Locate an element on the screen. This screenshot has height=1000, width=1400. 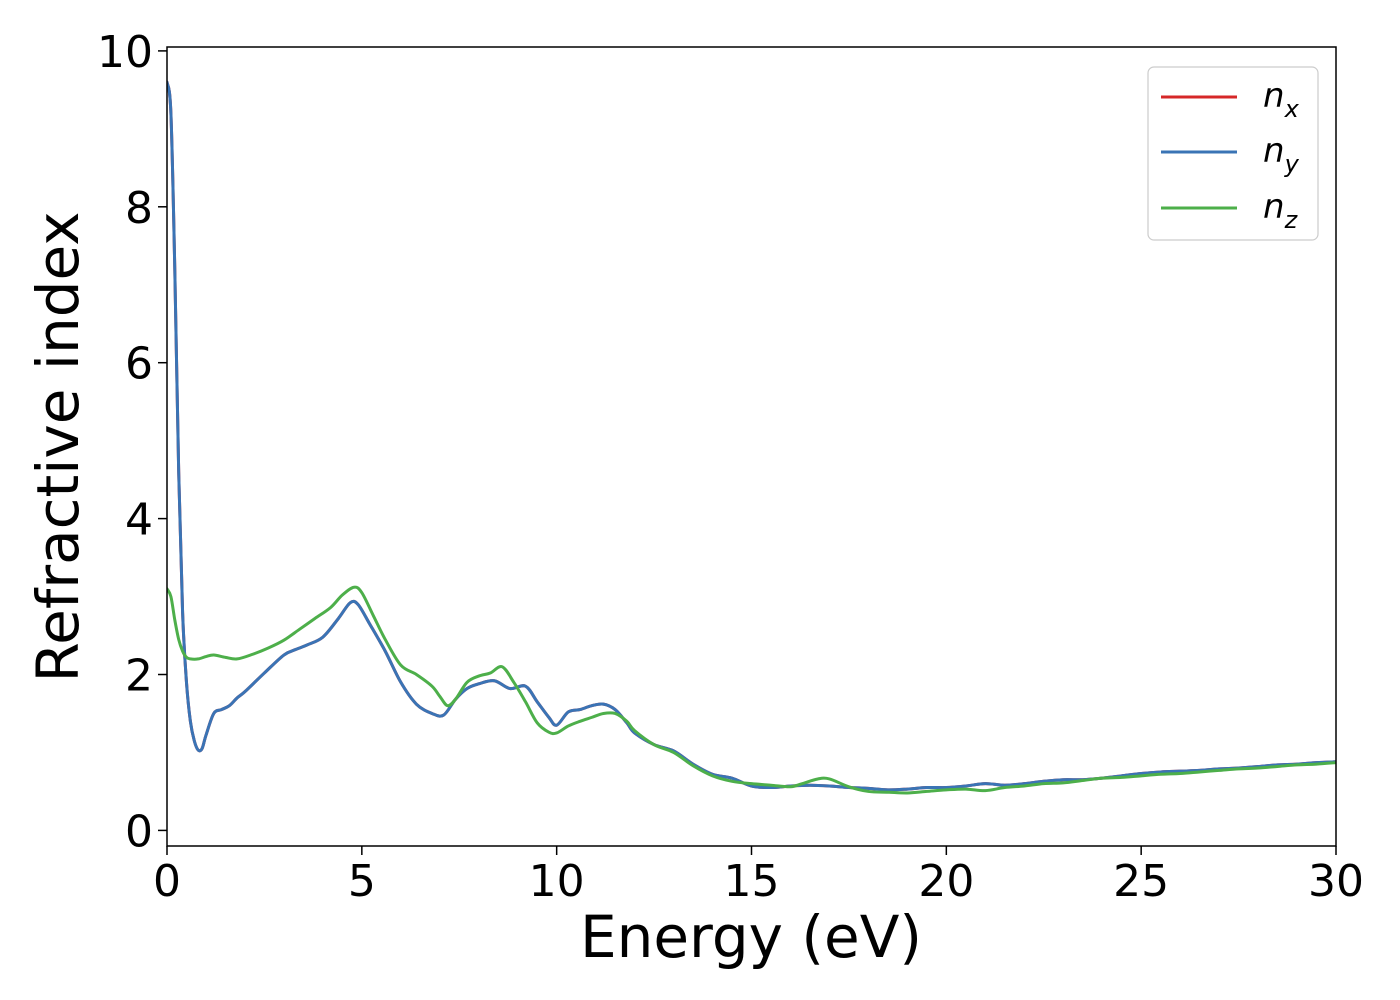
x-tick-label: 0 is located at coordinates (167, 881).